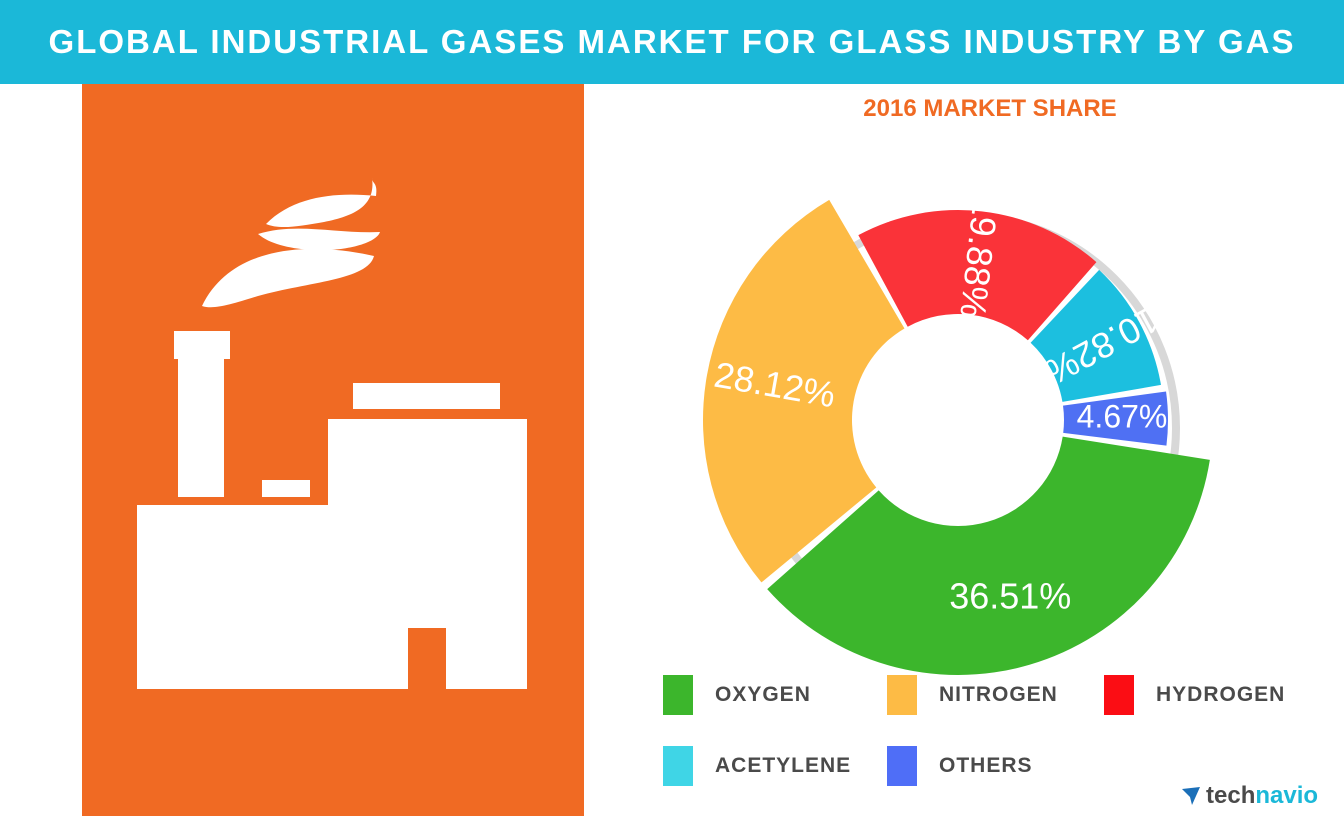 This screenshot has width=1344, height=816. Describe the element at coordinates (202, 345) in the screenshot. I see `chimney-icon` at that location.